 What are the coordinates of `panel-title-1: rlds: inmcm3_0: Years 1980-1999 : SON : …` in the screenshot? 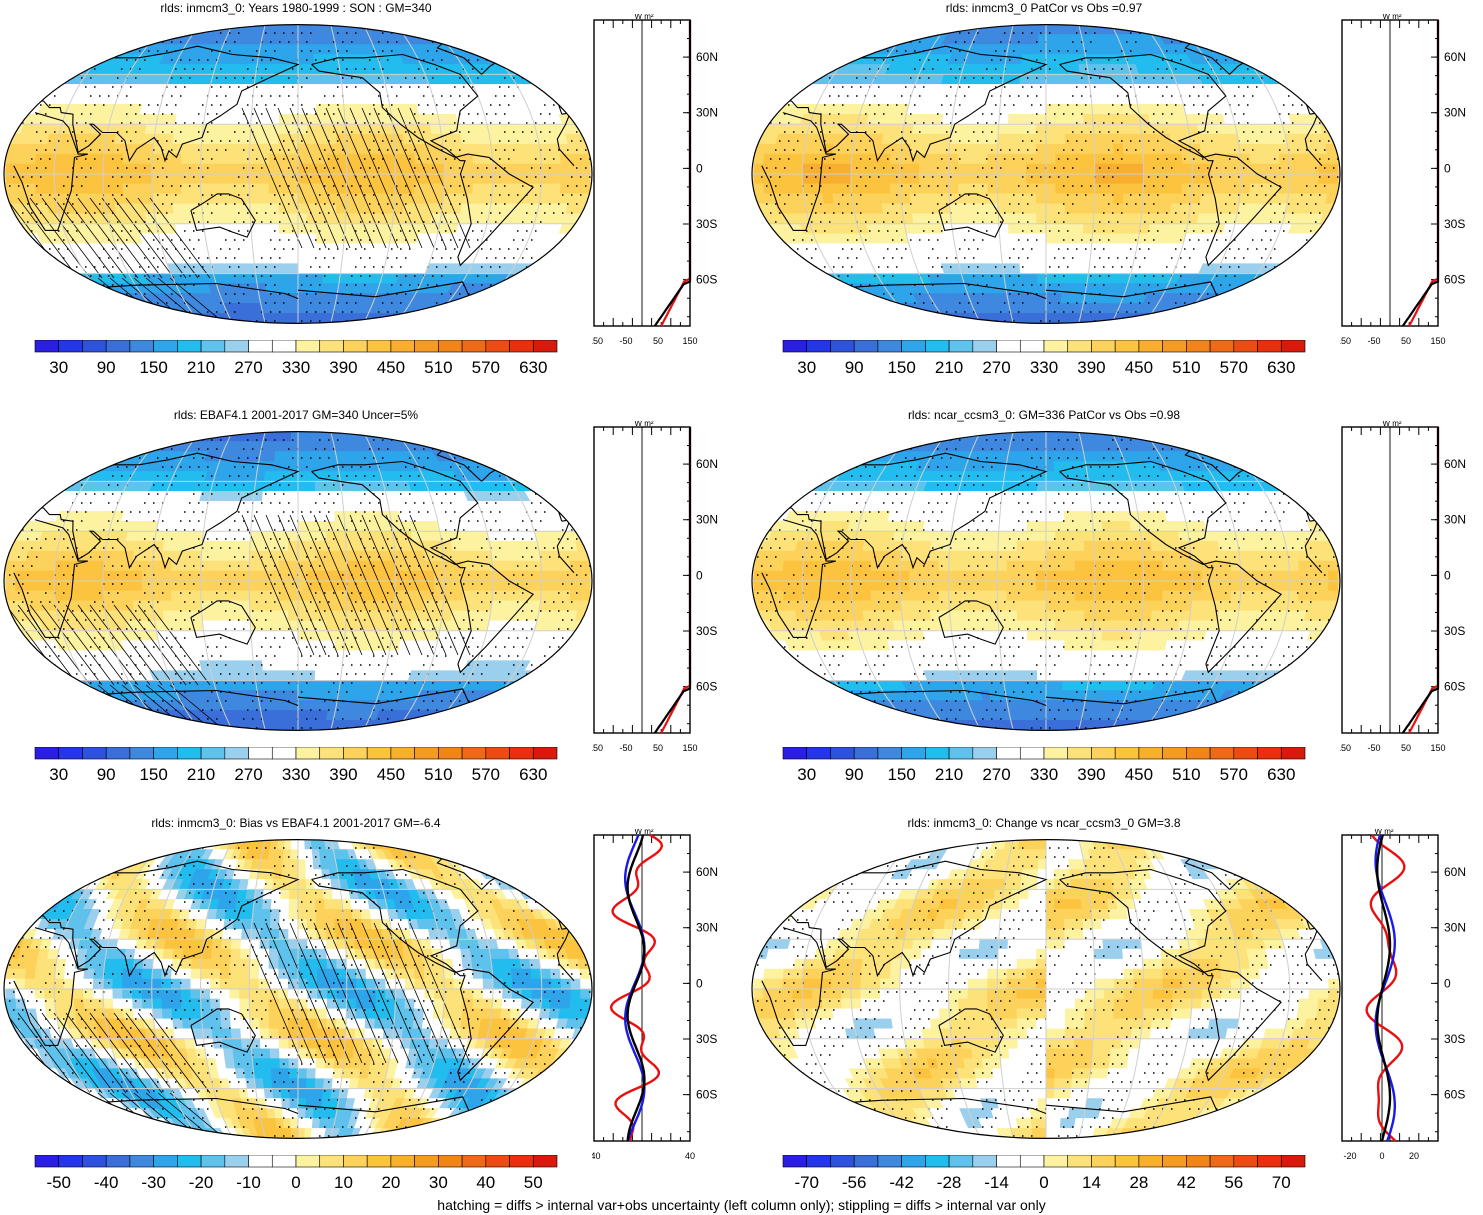 It's located at (296, 8).